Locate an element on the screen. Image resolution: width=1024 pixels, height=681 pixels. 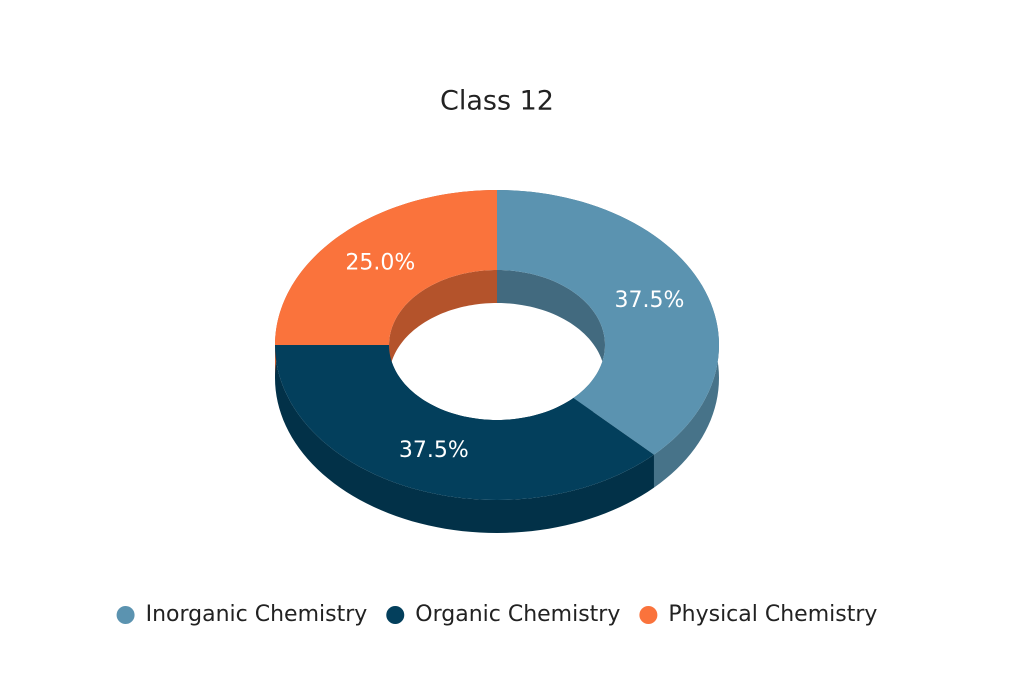
legend-label: Organic Chemistry is located at coordinates (517, 614).